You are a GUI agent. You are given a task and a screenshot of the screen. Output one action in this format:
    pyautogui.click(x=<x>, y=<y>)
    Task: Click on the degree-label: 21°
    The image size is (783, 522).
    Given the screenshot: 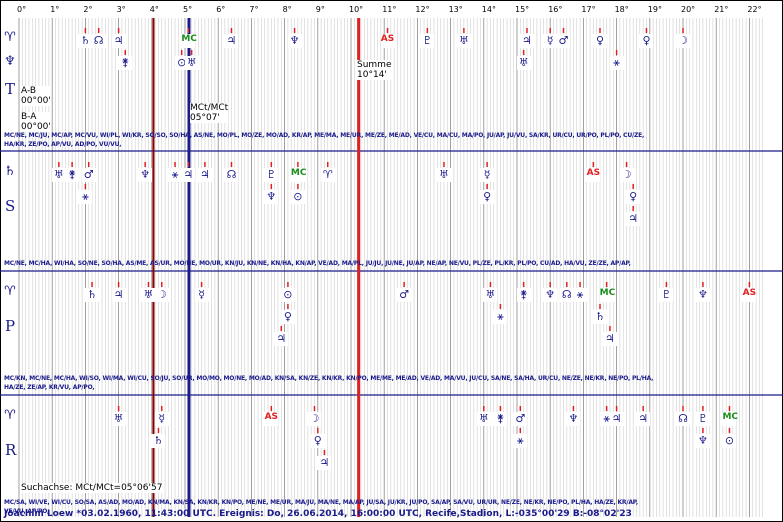 What is the action you would take?
    pyautogui.click(x=721, y=9)
    